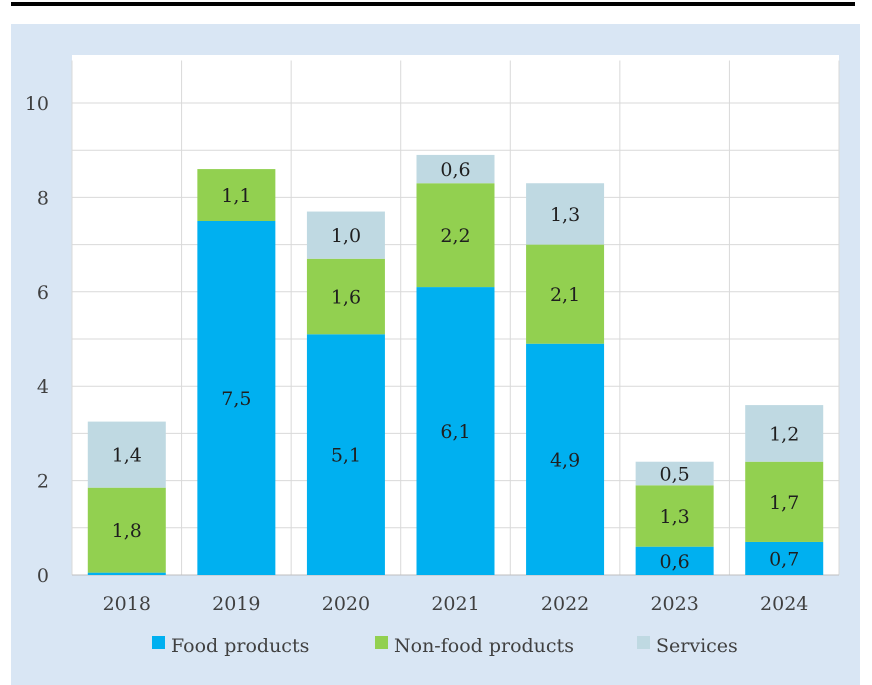  What do you see at coordinates (433, 4) in the screenshot?
I see `top-rule` at bounding box center [433, 4].